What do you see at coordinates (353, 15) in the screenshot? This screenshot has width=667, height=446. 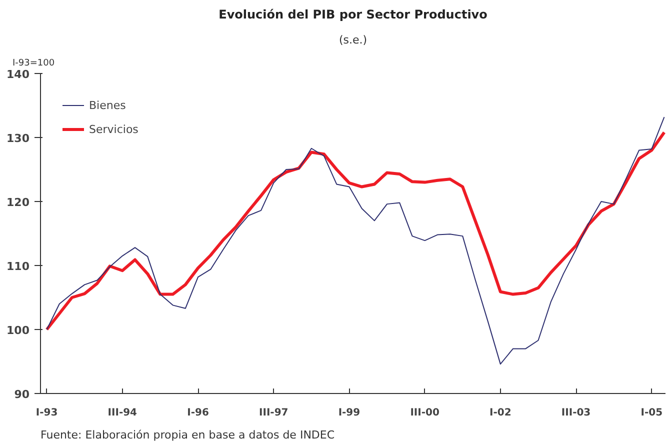 I see `chart-title: Evolución del PIB por Sector Productivo` at bounding box center [353, 15].